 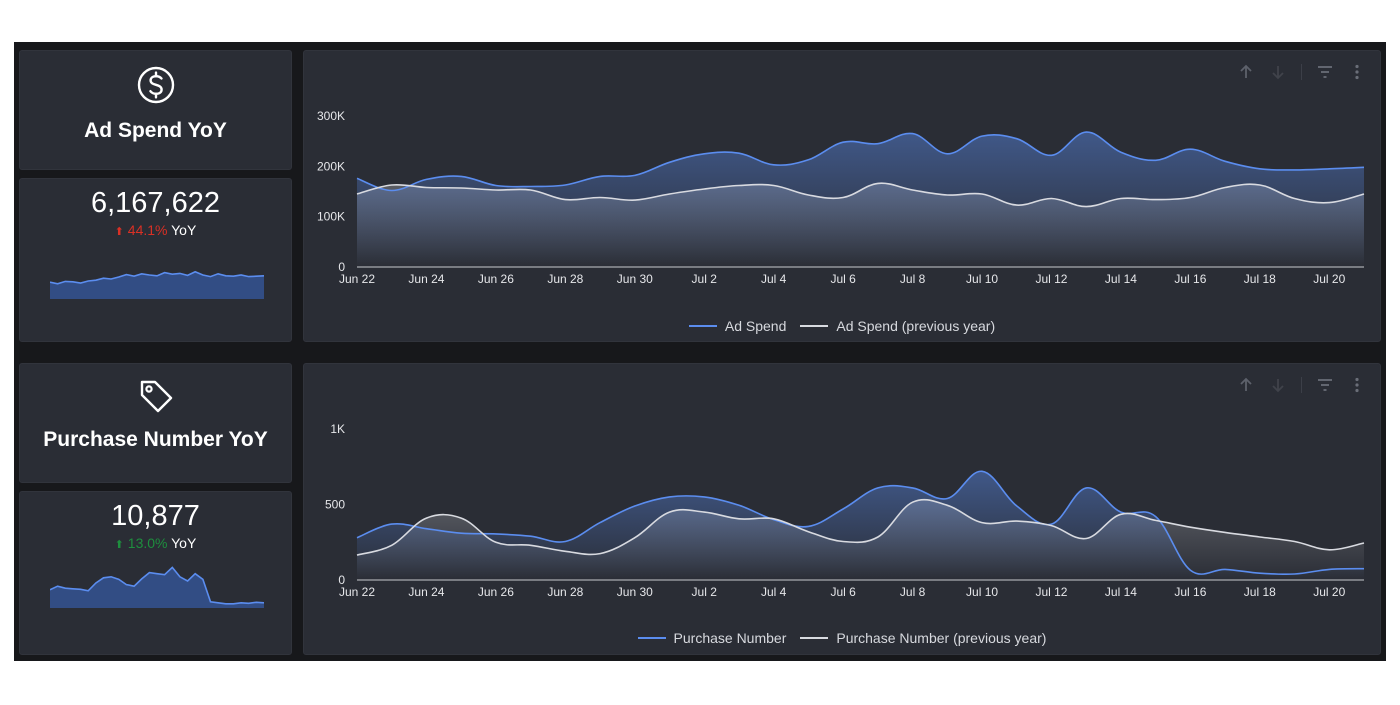 I want to click on arrow-down-icon, so click(x=1278, y=385).